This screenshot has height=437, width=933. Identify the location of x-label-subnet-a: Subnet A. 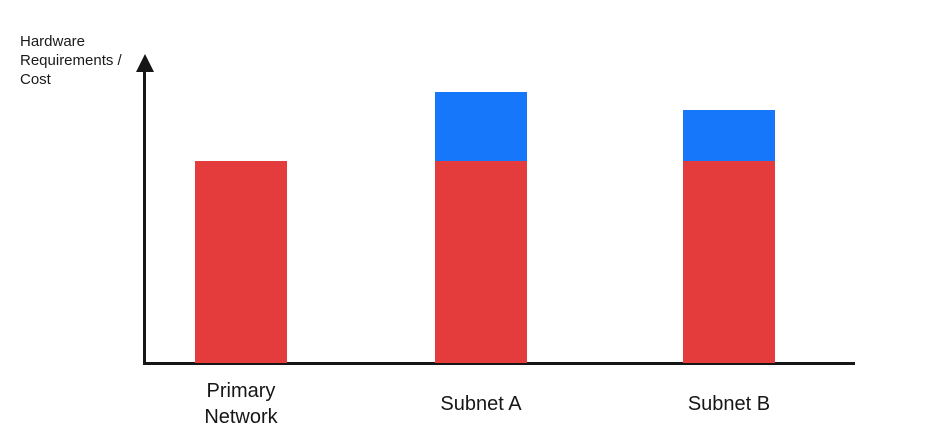
(481, 404).